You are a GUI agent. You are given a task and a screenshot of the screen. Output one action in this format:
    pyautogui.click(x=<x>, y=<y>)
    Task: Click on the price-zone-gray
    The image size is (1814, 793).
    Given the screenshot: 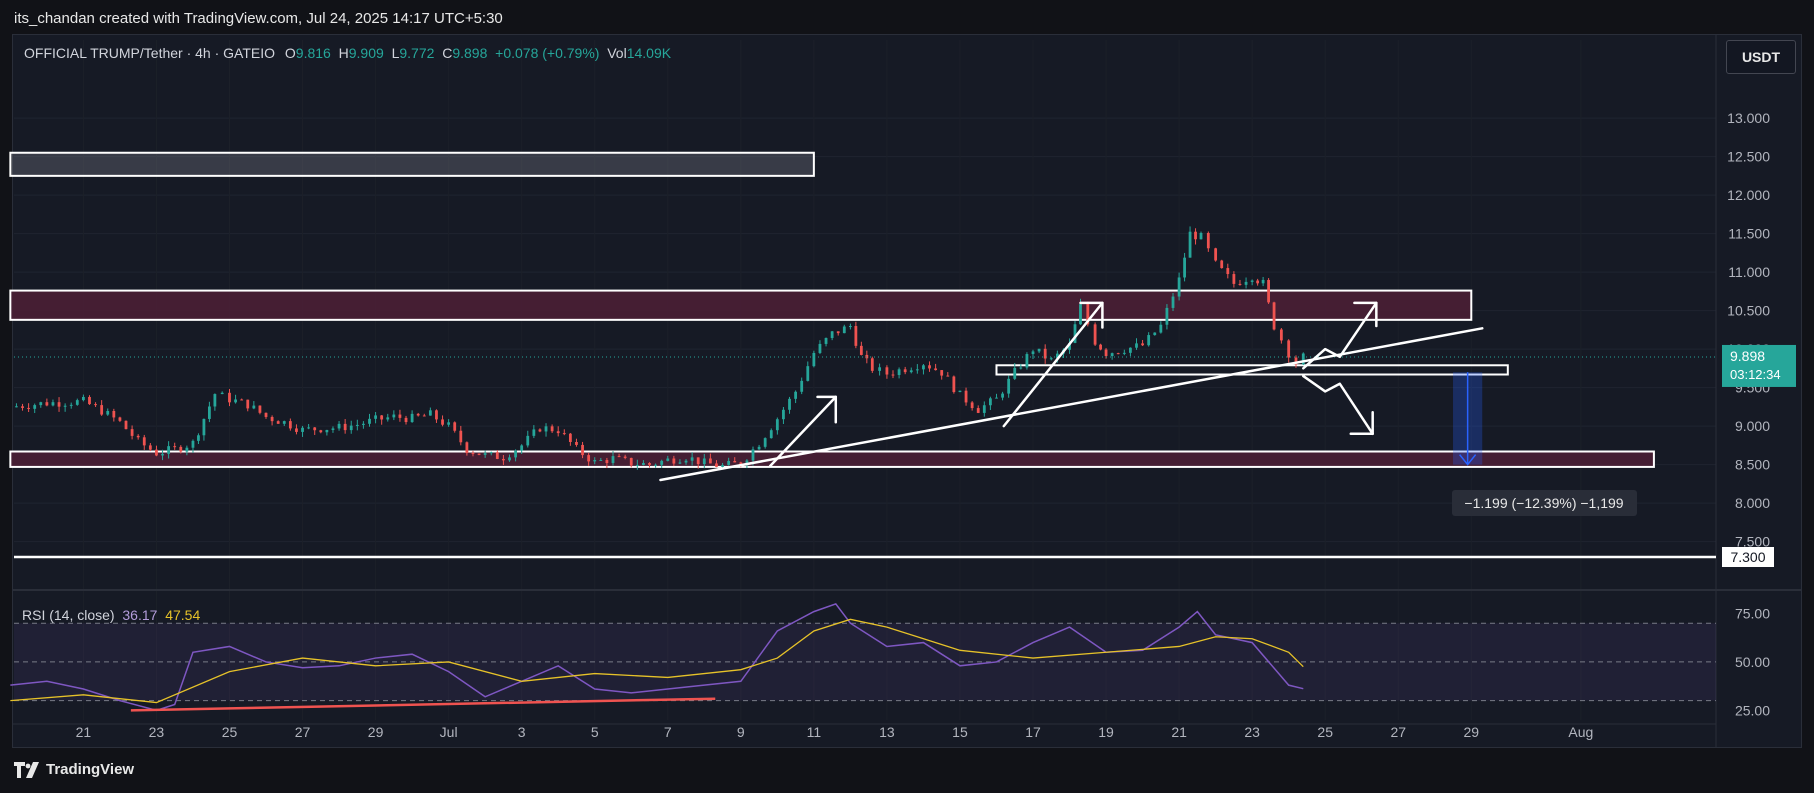 What is the action you would take?
    pyautogui.click(x=412, y=164)
    